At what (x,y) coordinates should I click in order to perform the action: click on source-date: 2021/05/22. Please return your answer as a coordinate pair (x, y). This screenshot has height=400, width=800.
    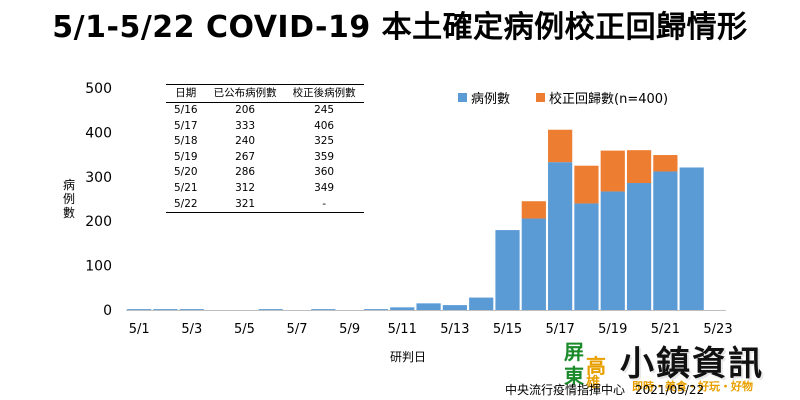
    Looking at the image, I should click on (670, 390).